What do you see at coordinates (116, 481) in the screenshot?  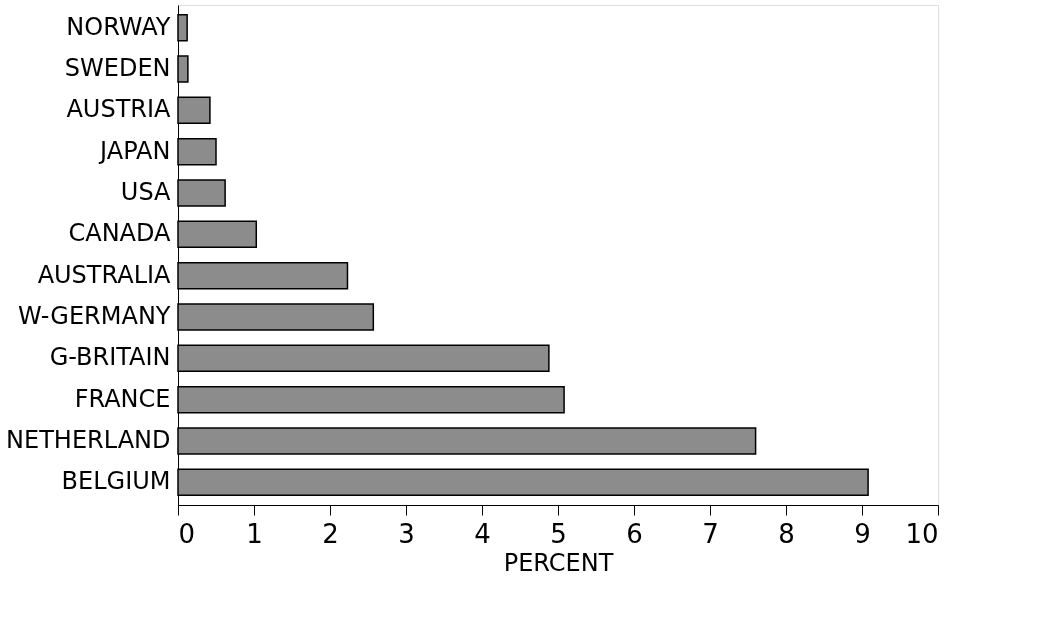 I see `y-tick-label: BELGIUM` at bounding box center [116, 481].